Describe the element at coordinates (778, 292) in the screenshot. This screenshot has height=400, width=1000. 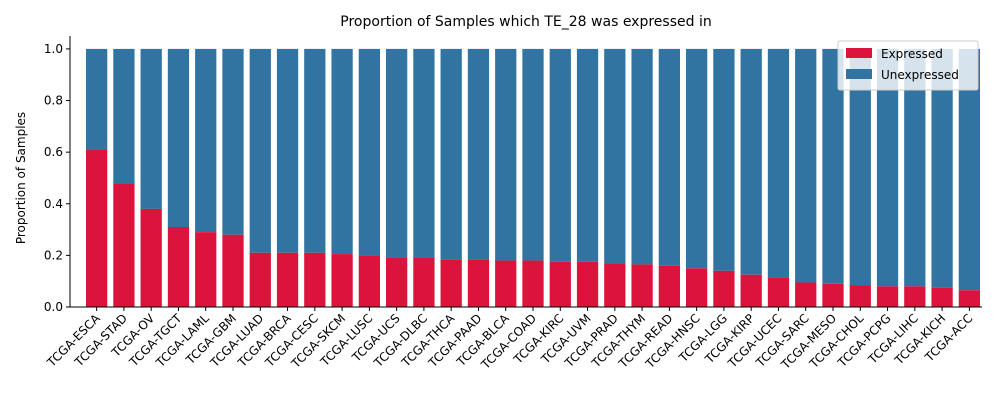
I see `bar-expressed-tcga-ucec` at that location.